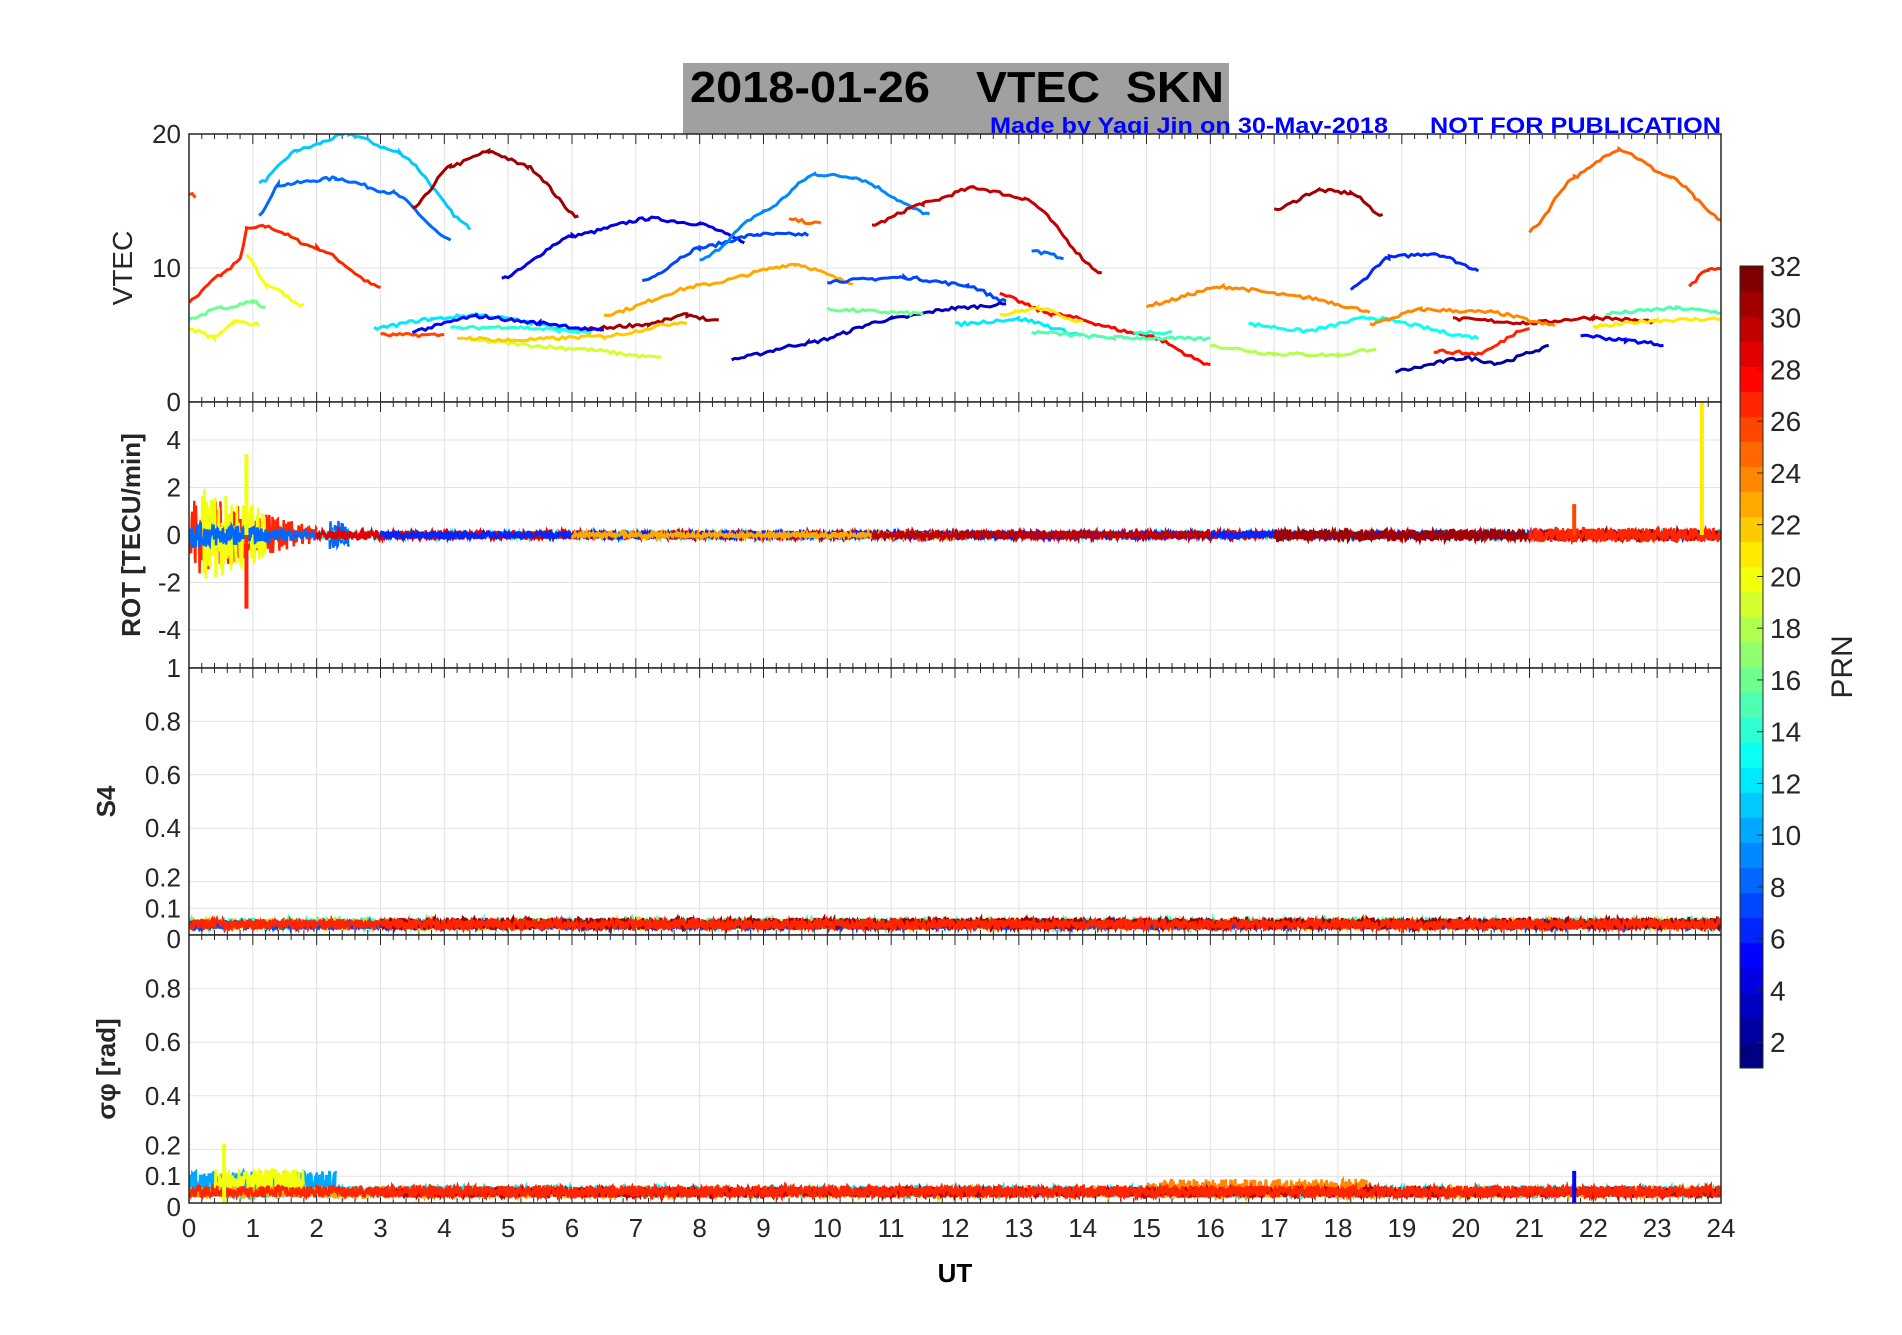 This screenshot has width=1902, height=1335. What do you see at coordinates (122, 268) in the screenshot?
I see `y-axis-label-vtec: VTEC` at bounding box center [122, 268].